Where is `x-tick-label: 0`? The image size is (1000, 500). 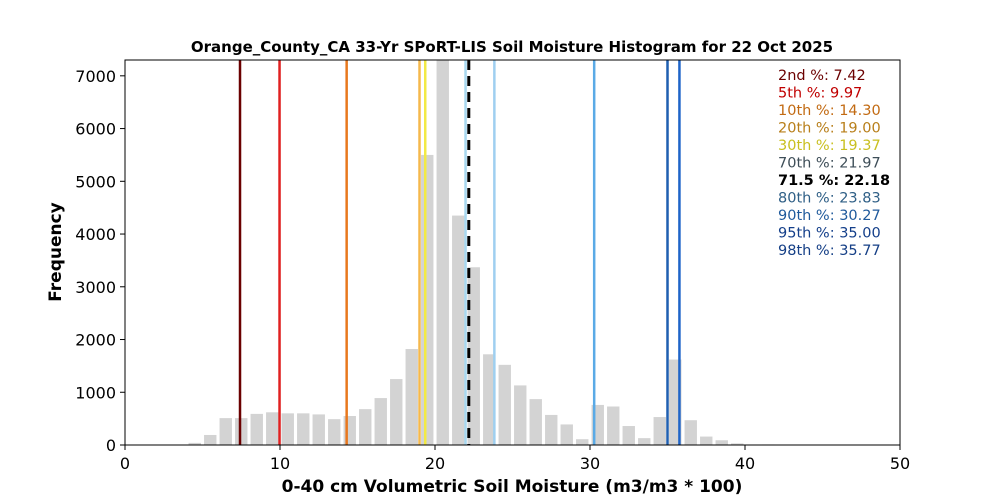 x-tick-label: 0 is located at coordinates (125, 463).